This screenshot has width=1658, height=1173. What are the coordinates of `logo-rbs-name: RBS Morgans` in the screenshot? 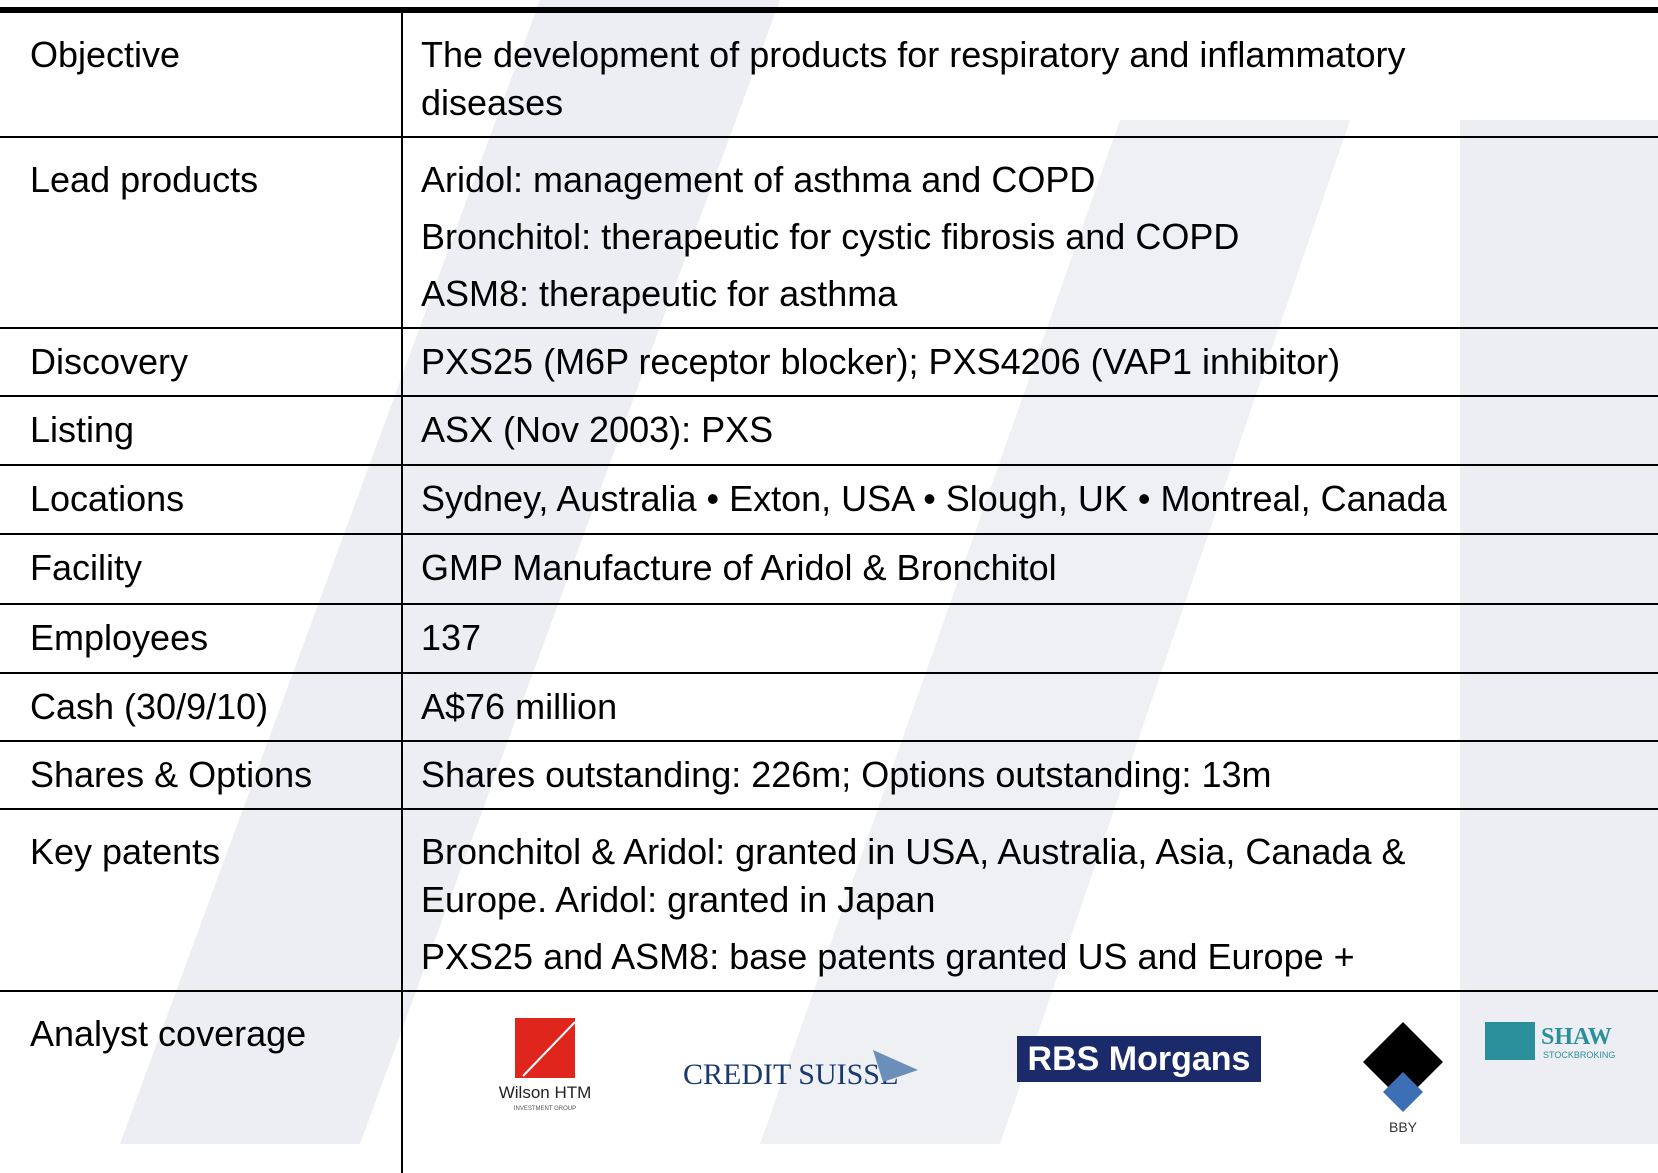 It's located at (1139, 1059).